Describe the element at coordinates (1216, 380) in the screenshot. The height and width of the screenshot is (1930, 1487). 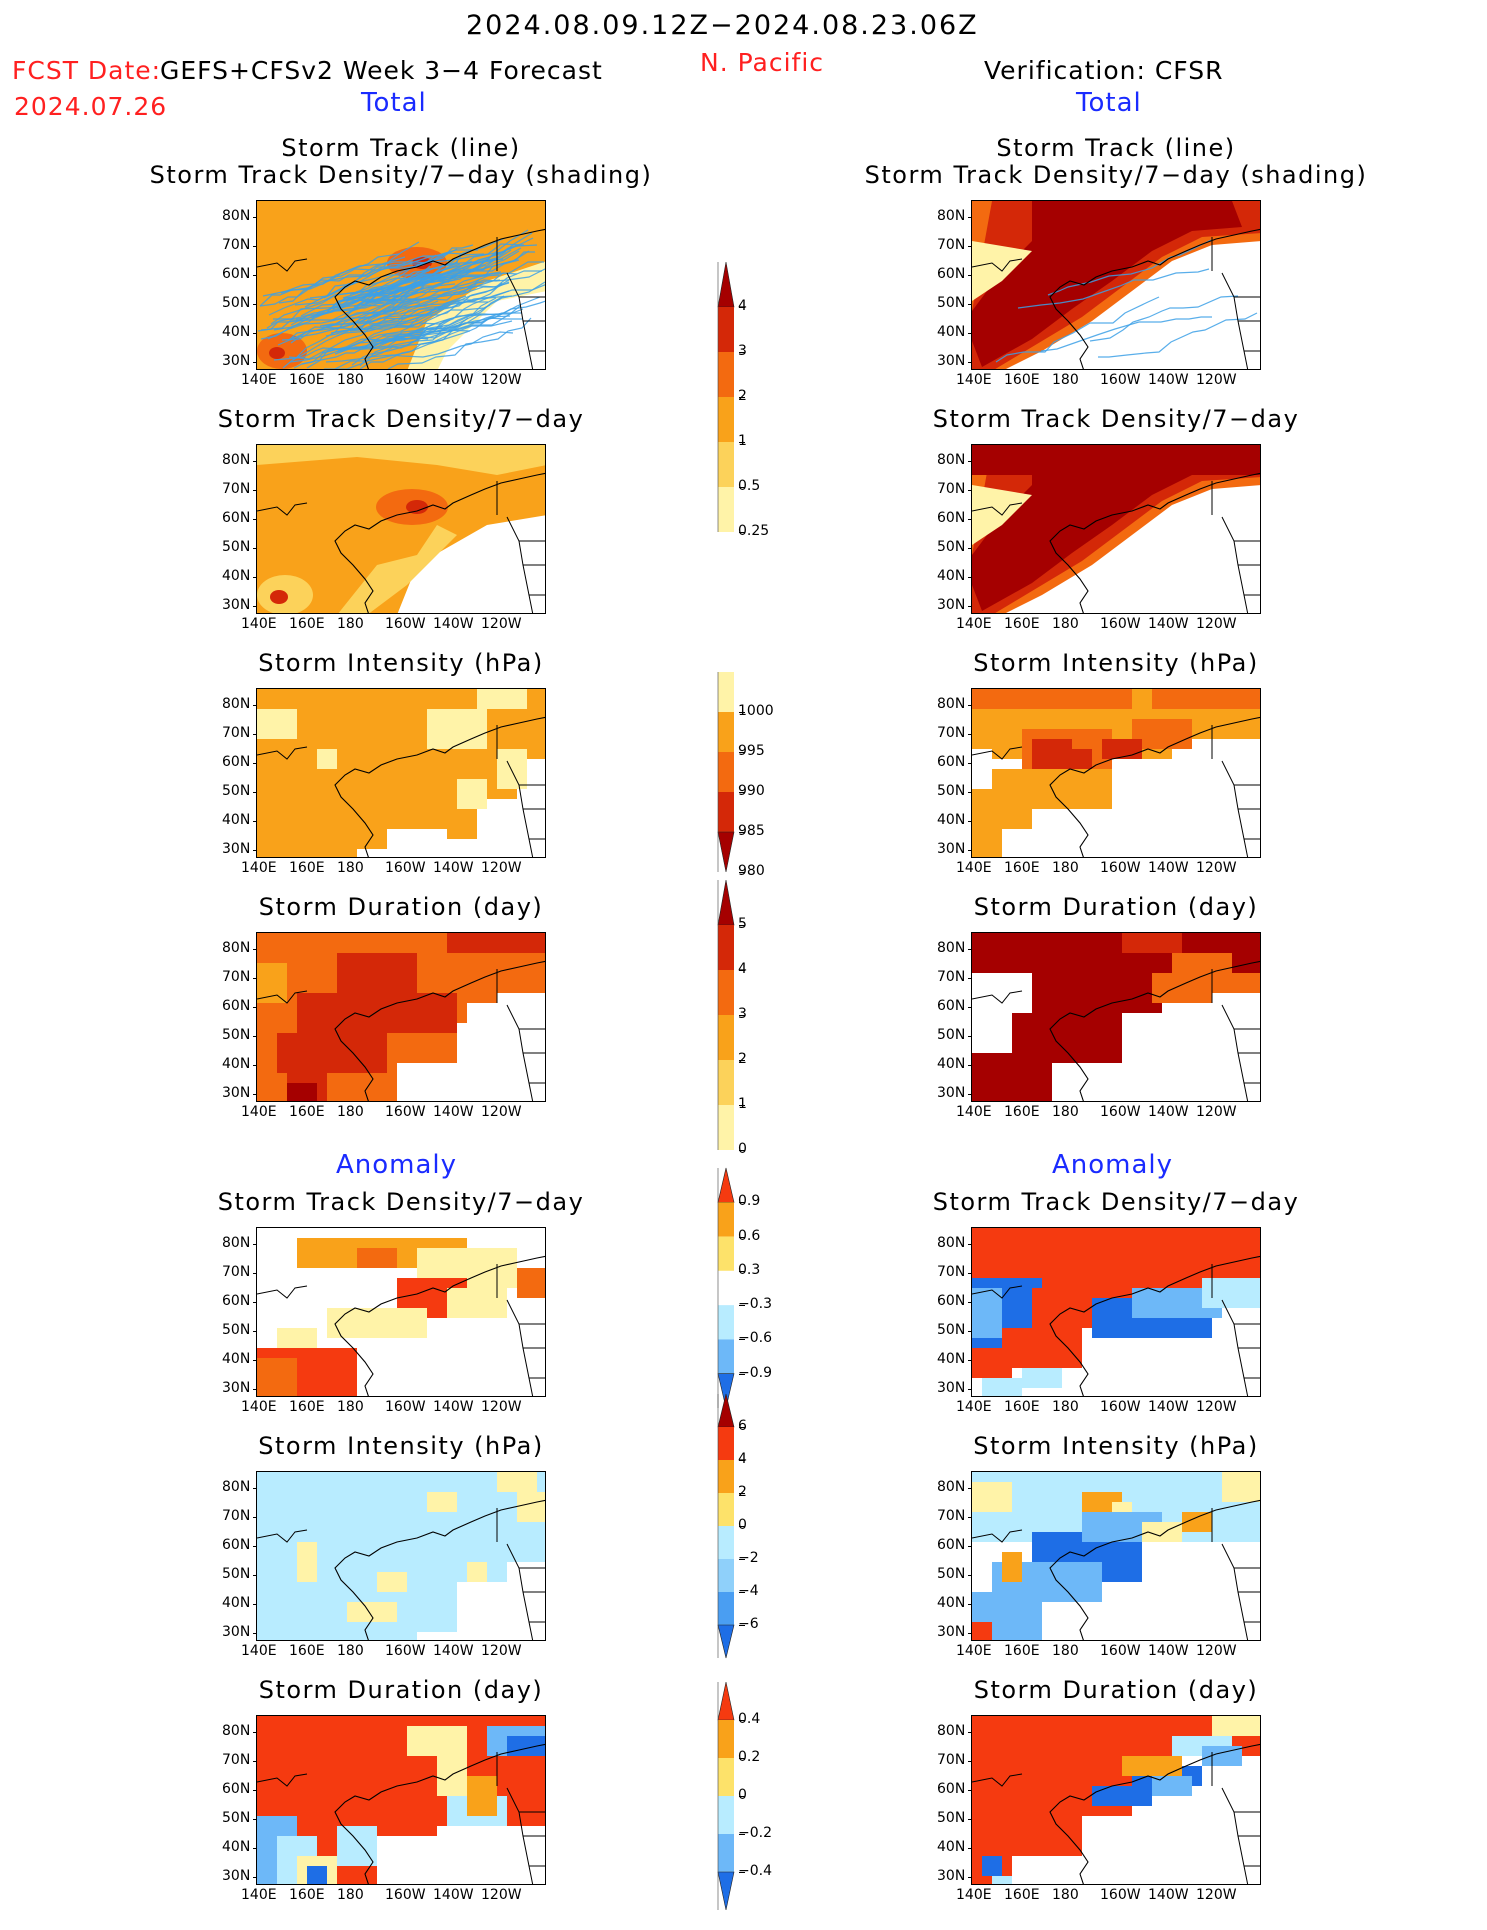
I see `verification-track-lon-label: 120W` at that location.